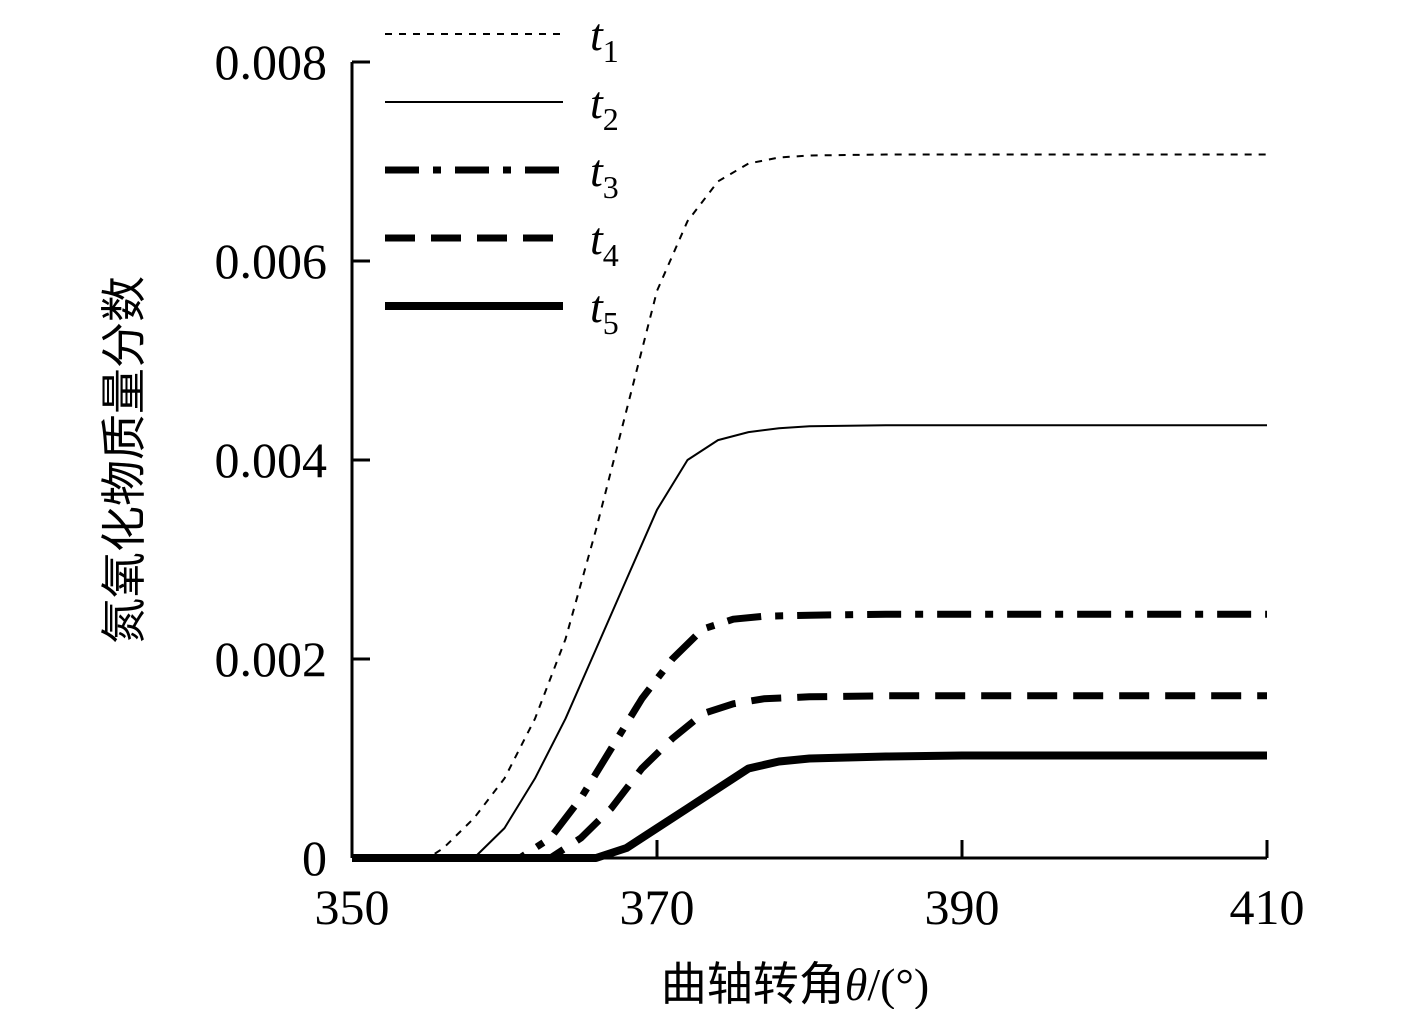 The image size is (1417, 1009). I want to click on series-line-t4, so click(809, 777).